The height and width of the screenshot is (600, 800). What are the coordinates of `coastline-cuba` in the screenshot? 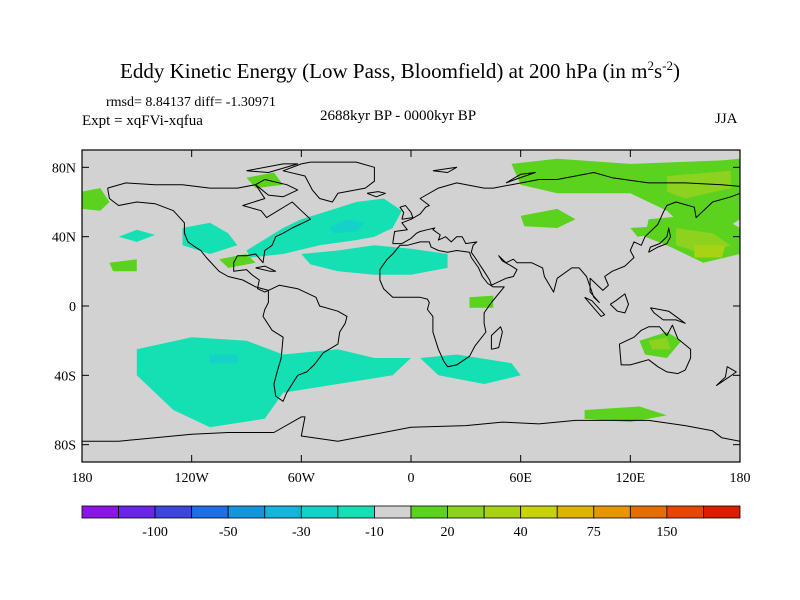 It's located at (266, 268).